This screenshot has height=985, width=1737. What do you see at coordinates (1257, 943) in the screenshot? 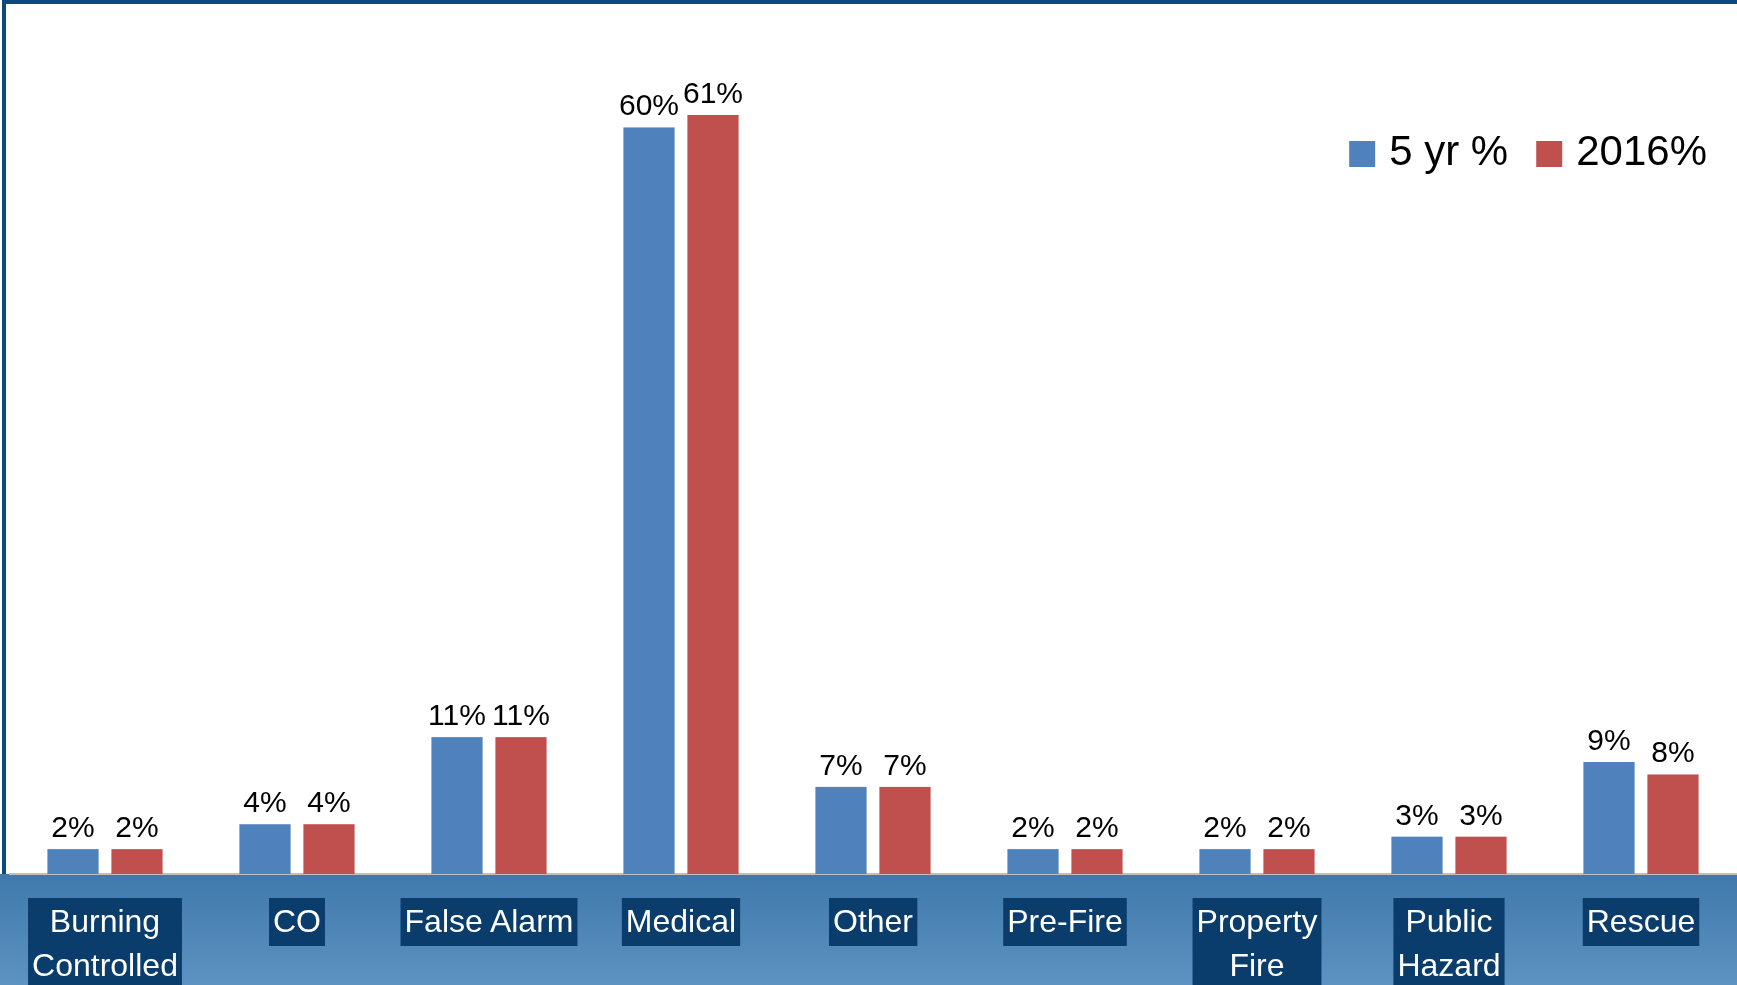
I see `x-tick-label: Property Fire` at bounding box center [1257, 943].